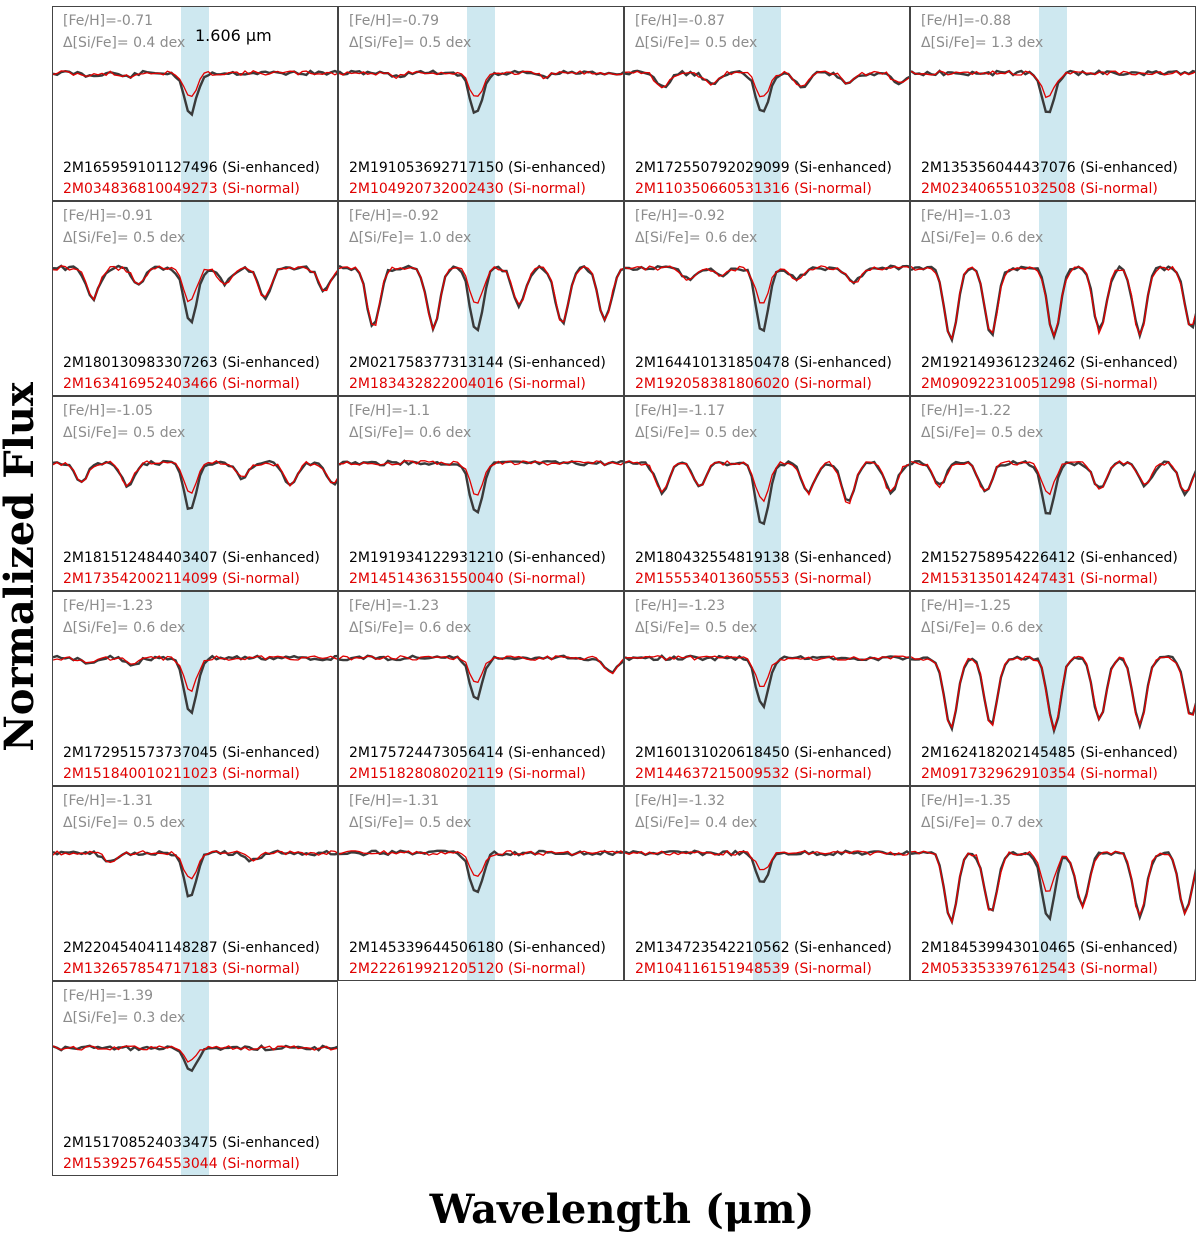 Image resolution: width=1200 pixels, height=1240 pixels. What do you see at coordinates (467, 969) in the screenshot?
I see `si-normal-star-label: 2M222619921205120 (Si-normal)` at bounding box center [467, 969].